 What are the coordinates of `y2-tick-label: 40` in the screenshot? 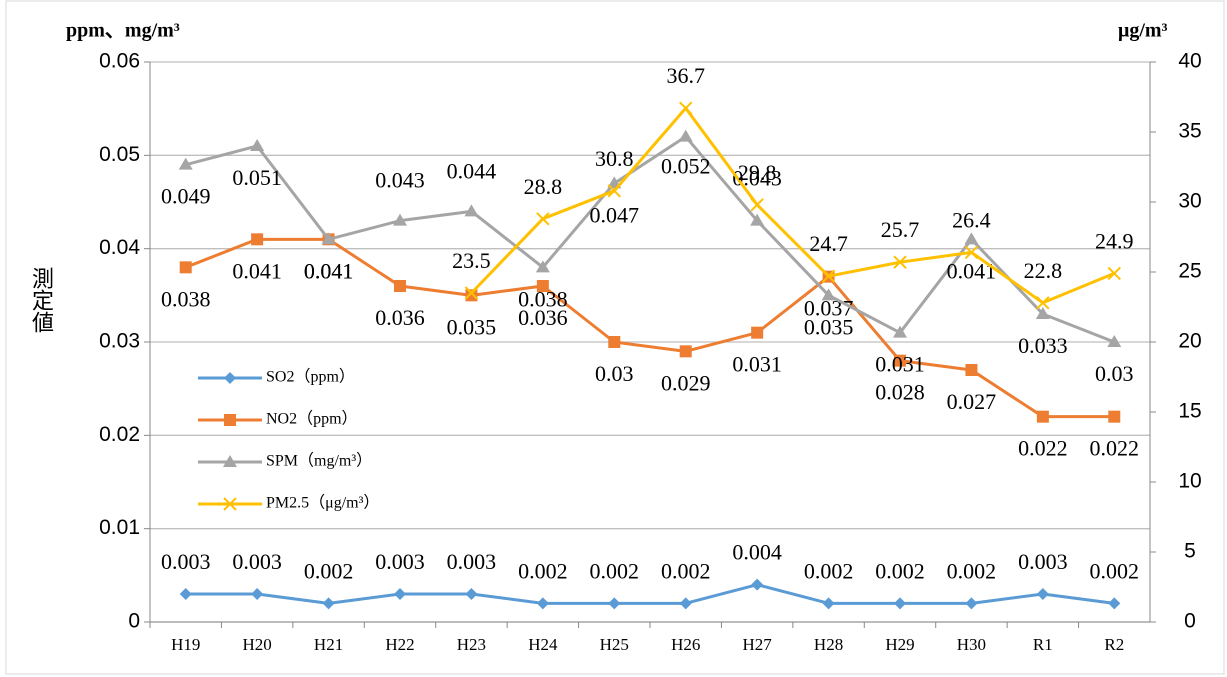 It's located at (1189, 61).